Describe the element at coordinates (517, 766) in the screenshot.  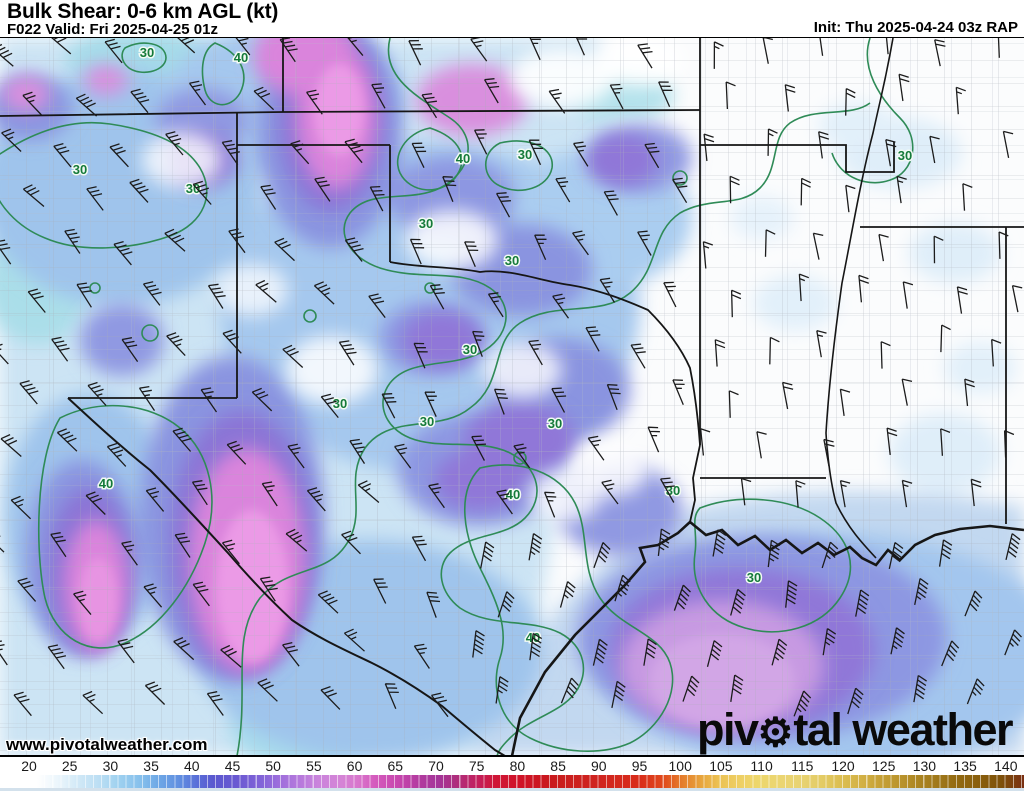
I see `colorbar-tick: 80` at that location.